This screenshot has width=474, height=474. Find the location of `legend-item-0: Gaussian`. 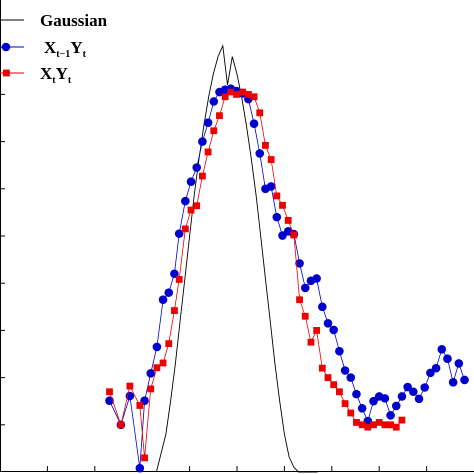

legend-item-0: Gaussian is located at coordinates (54, 20).